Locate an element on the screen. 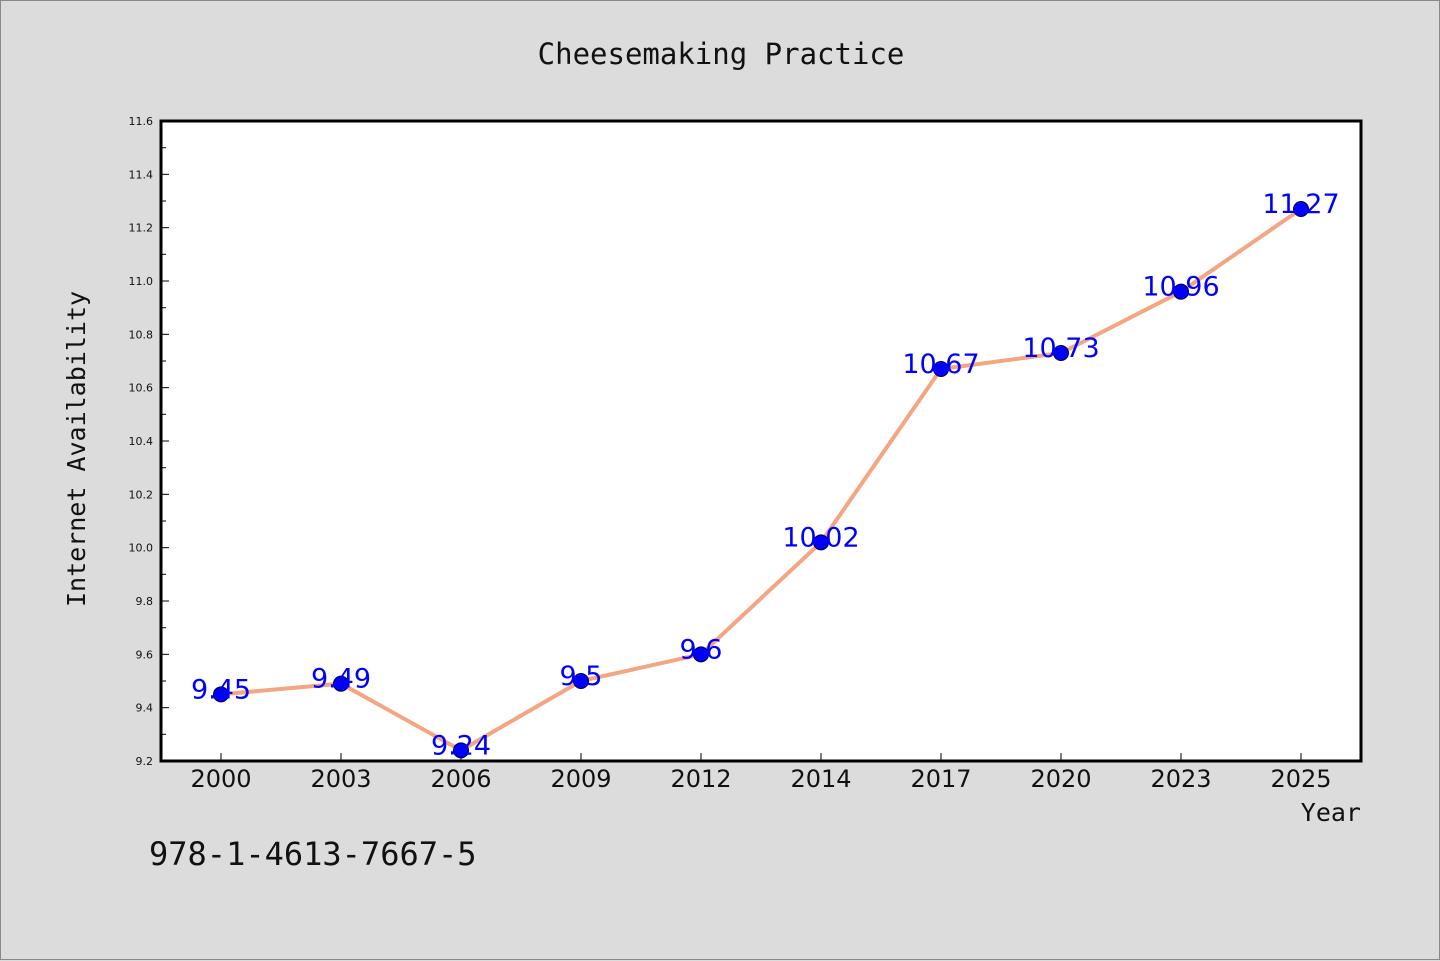 This screenshot has height=961, width=1440. x-tick-label: 2009 is located at coordinates (580, 779).